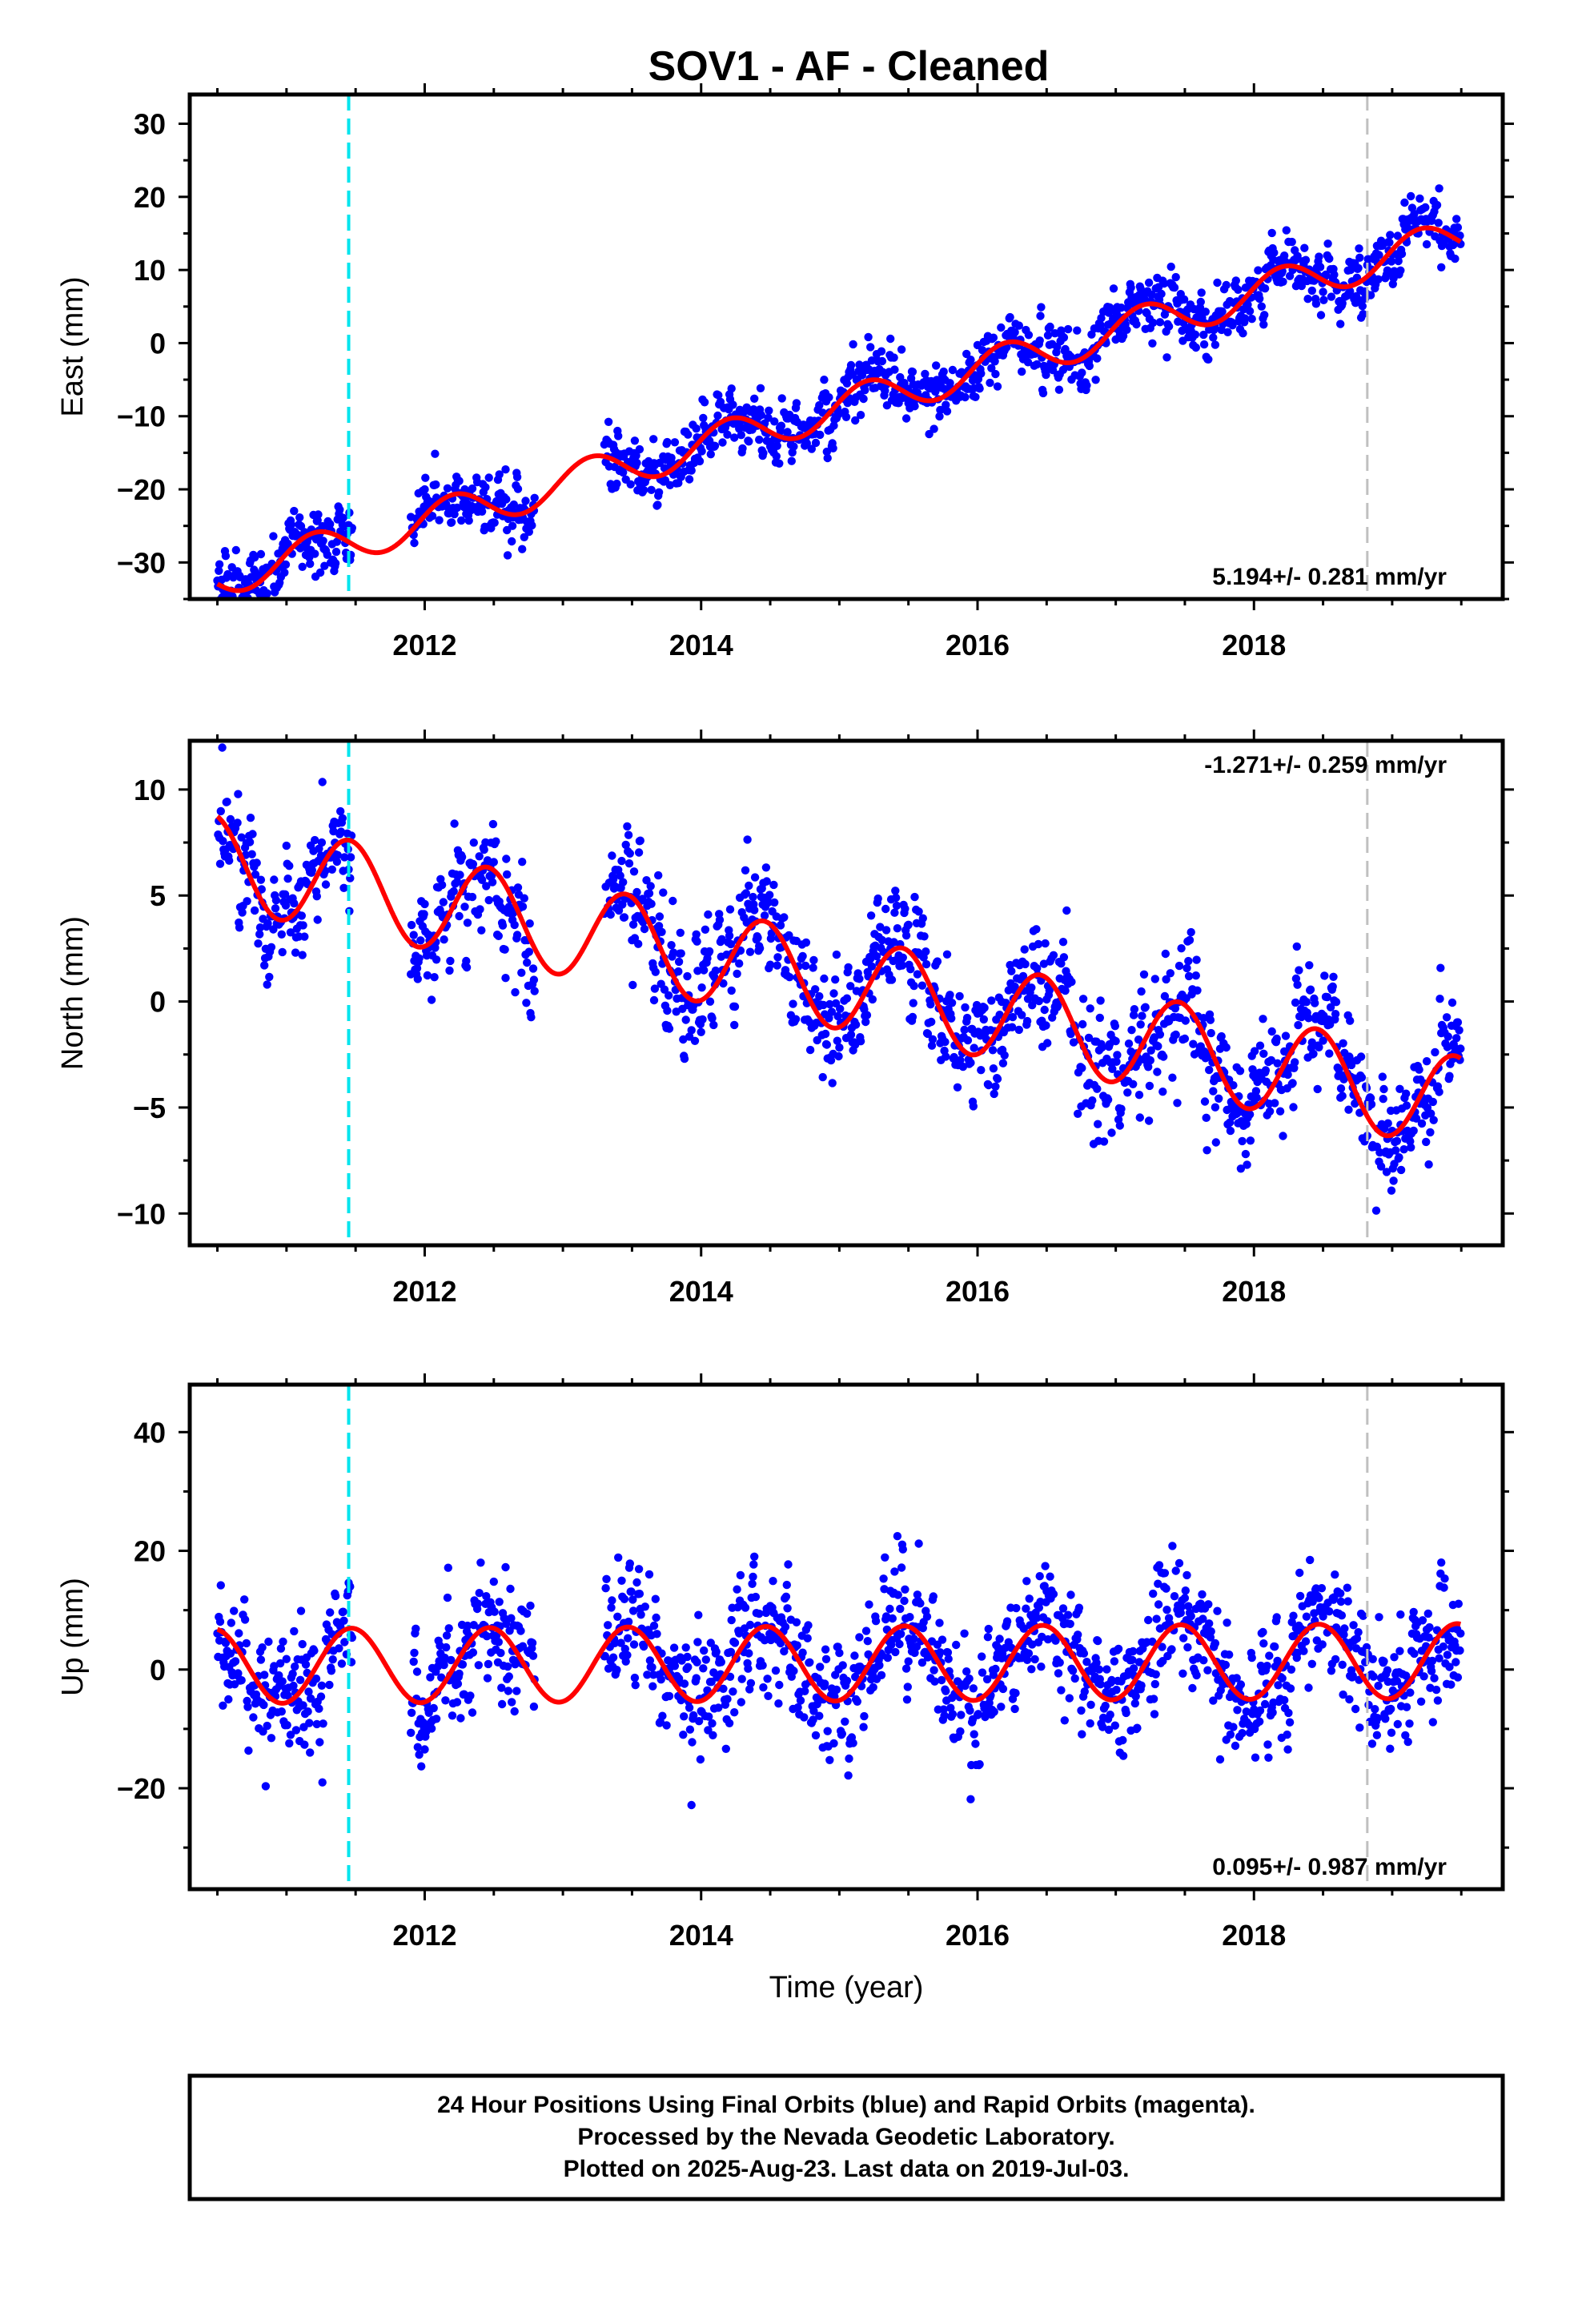 The image size is (1582, 2324). What do you see at coordinates (839, 976) in the screenshot?
I see `fit-curve` at bounding box center [839, 976].